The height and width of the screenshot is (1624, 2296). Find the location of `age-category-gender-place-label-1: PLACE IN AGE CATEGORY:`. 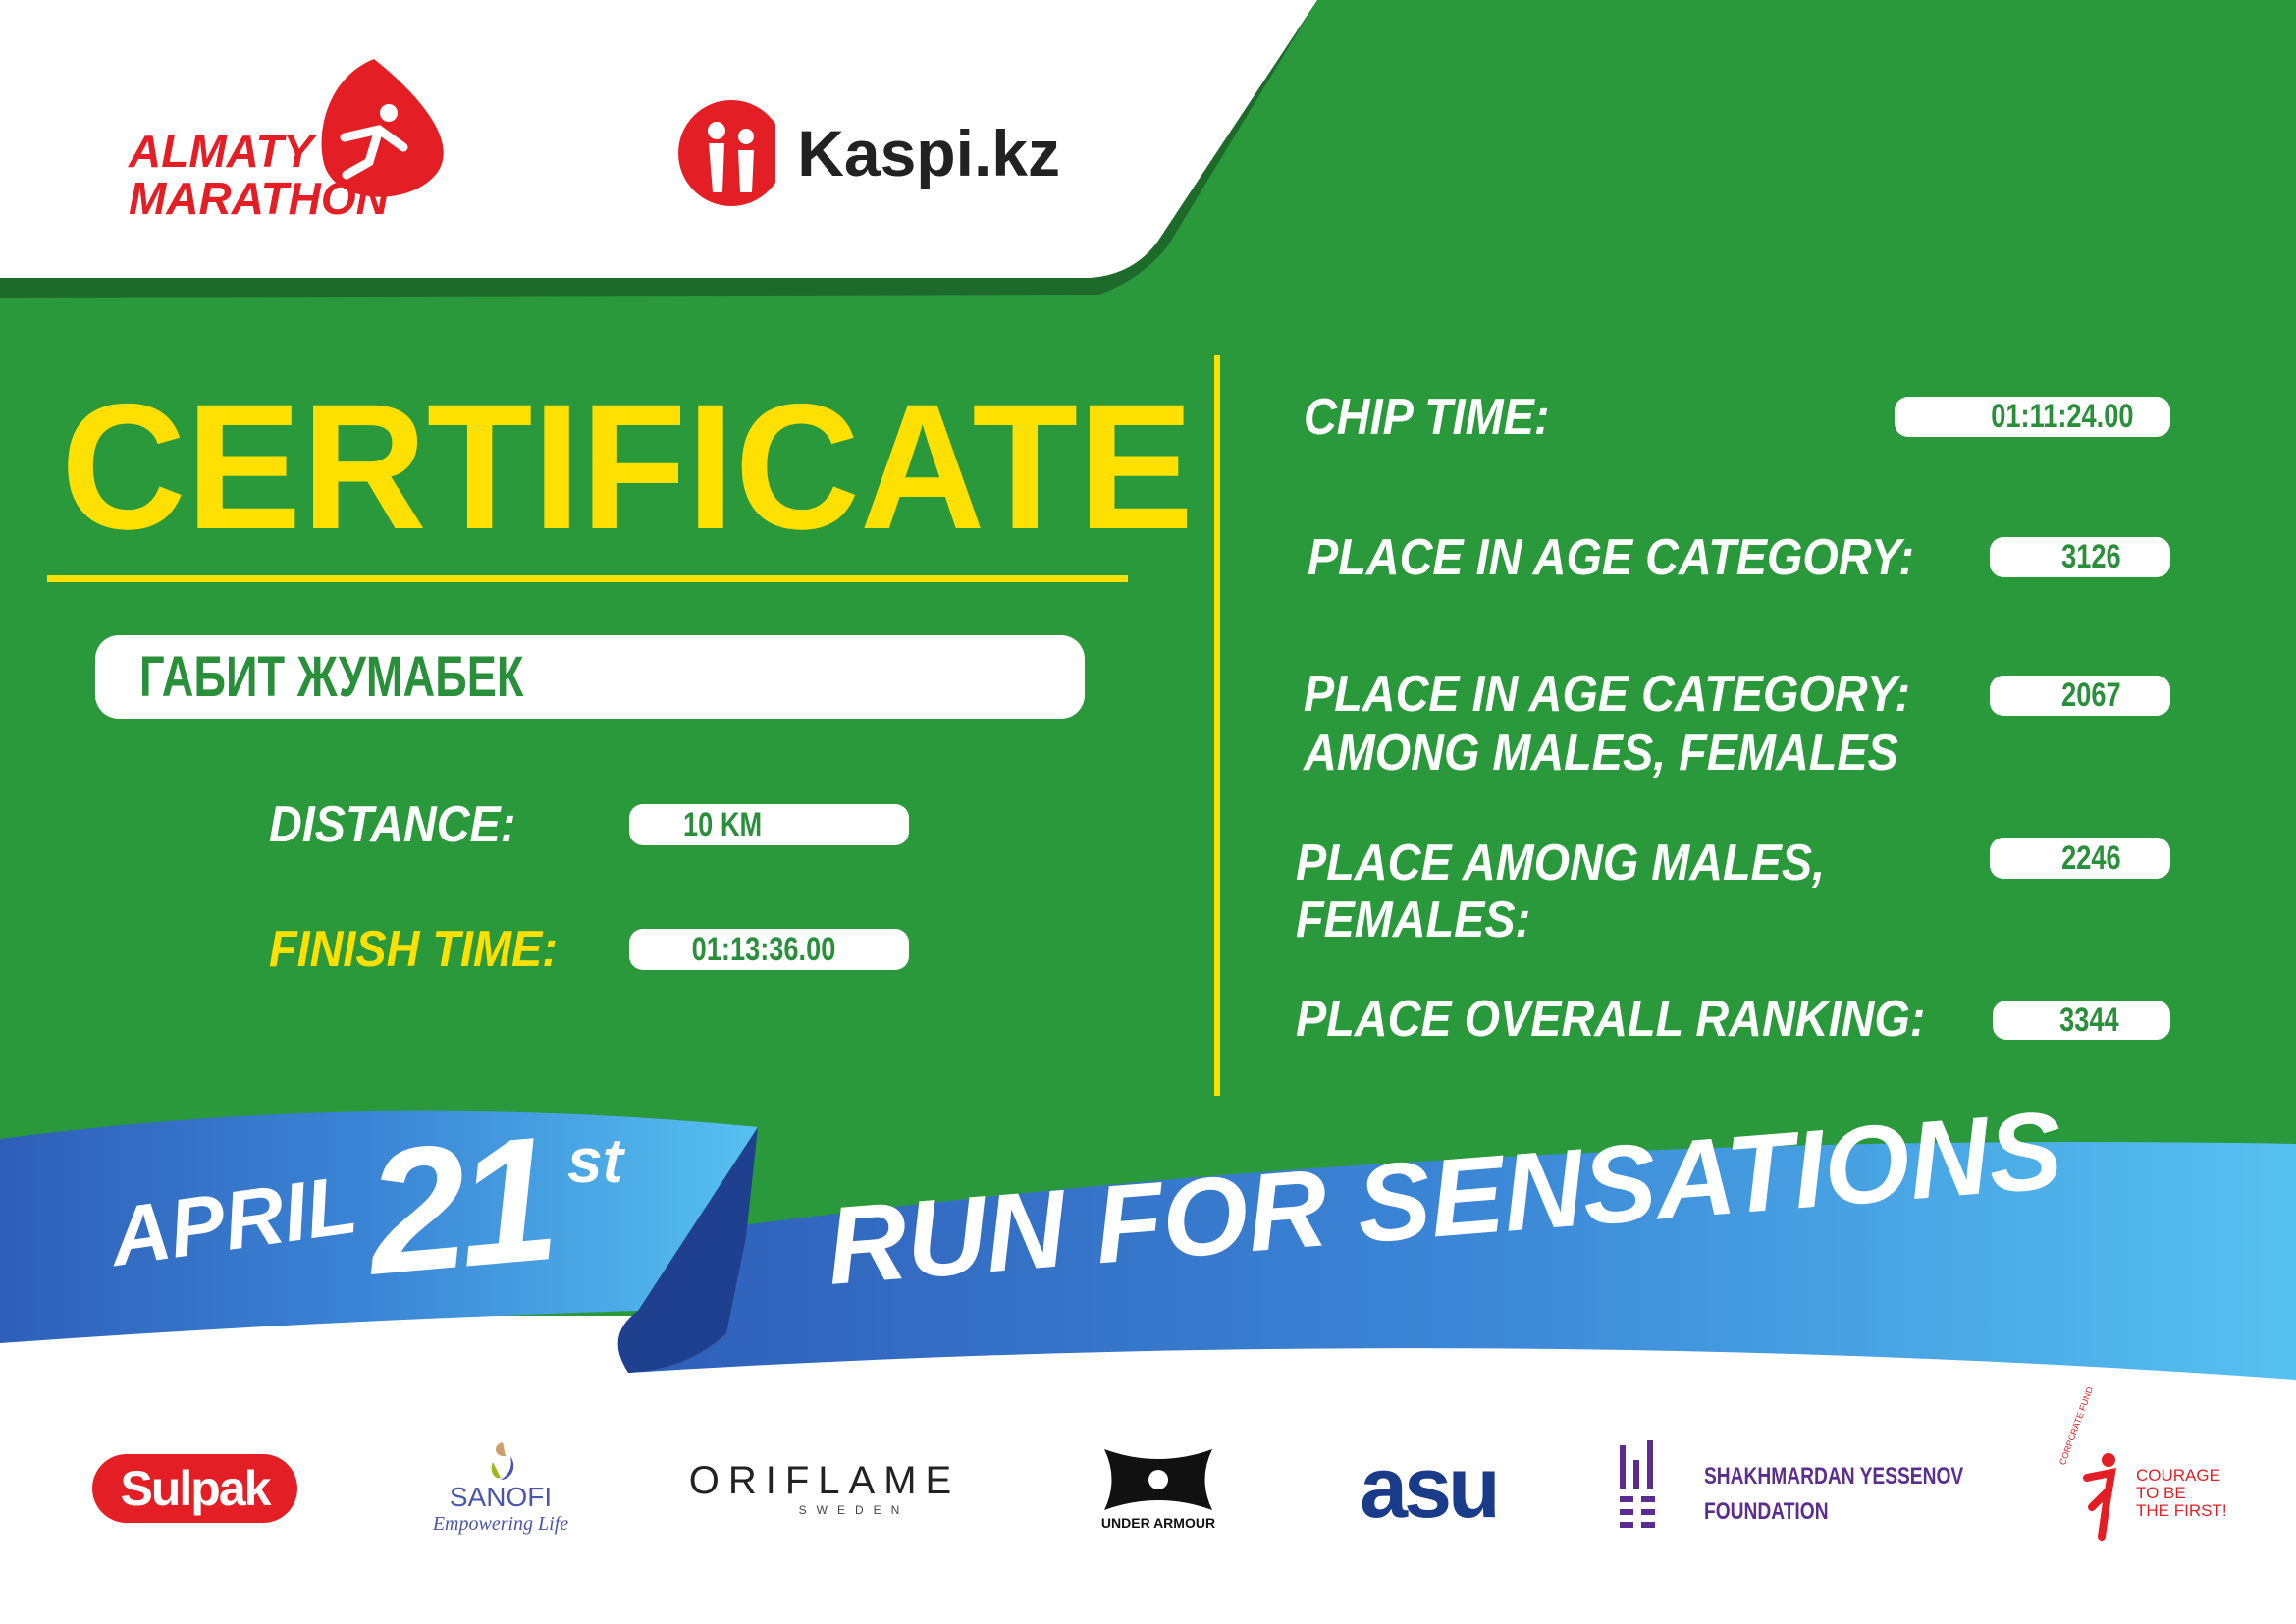

age-category-gender-place-label-1: PLACE IN AGE CATEGORY: is located at coordinates (1607, 694).